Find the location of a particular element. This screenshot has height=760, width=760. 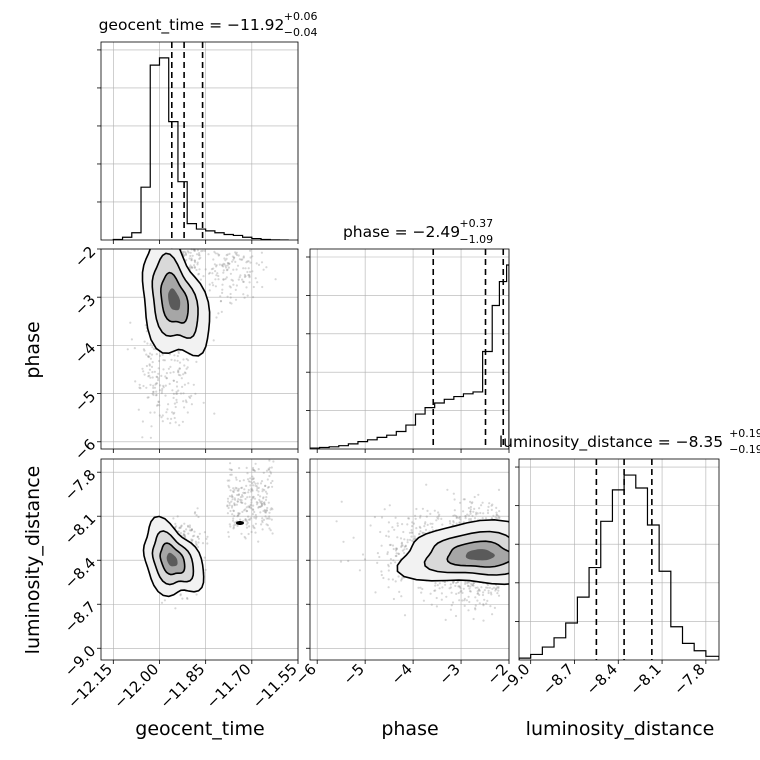

y-tick-label: −7.8 is located at coordinates (80, 485).